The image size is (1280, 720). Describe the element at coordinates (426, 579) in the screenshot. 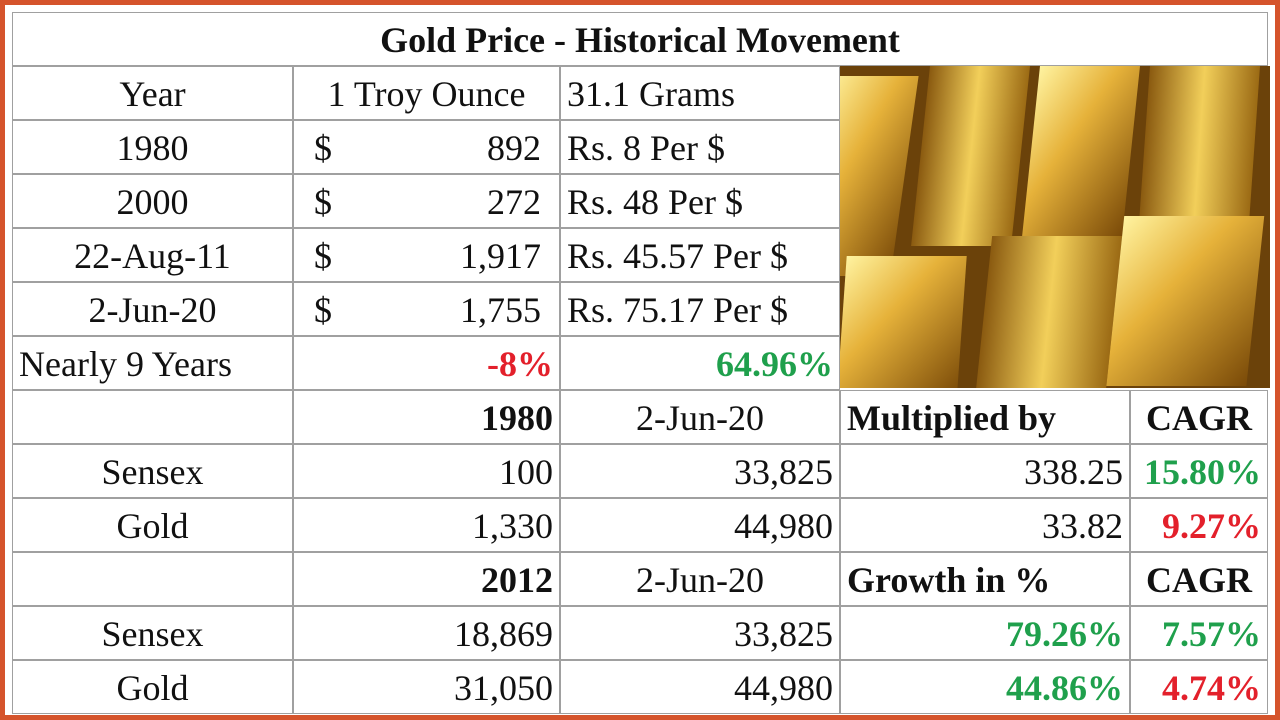

I see `header-cell: 2012` at that location.